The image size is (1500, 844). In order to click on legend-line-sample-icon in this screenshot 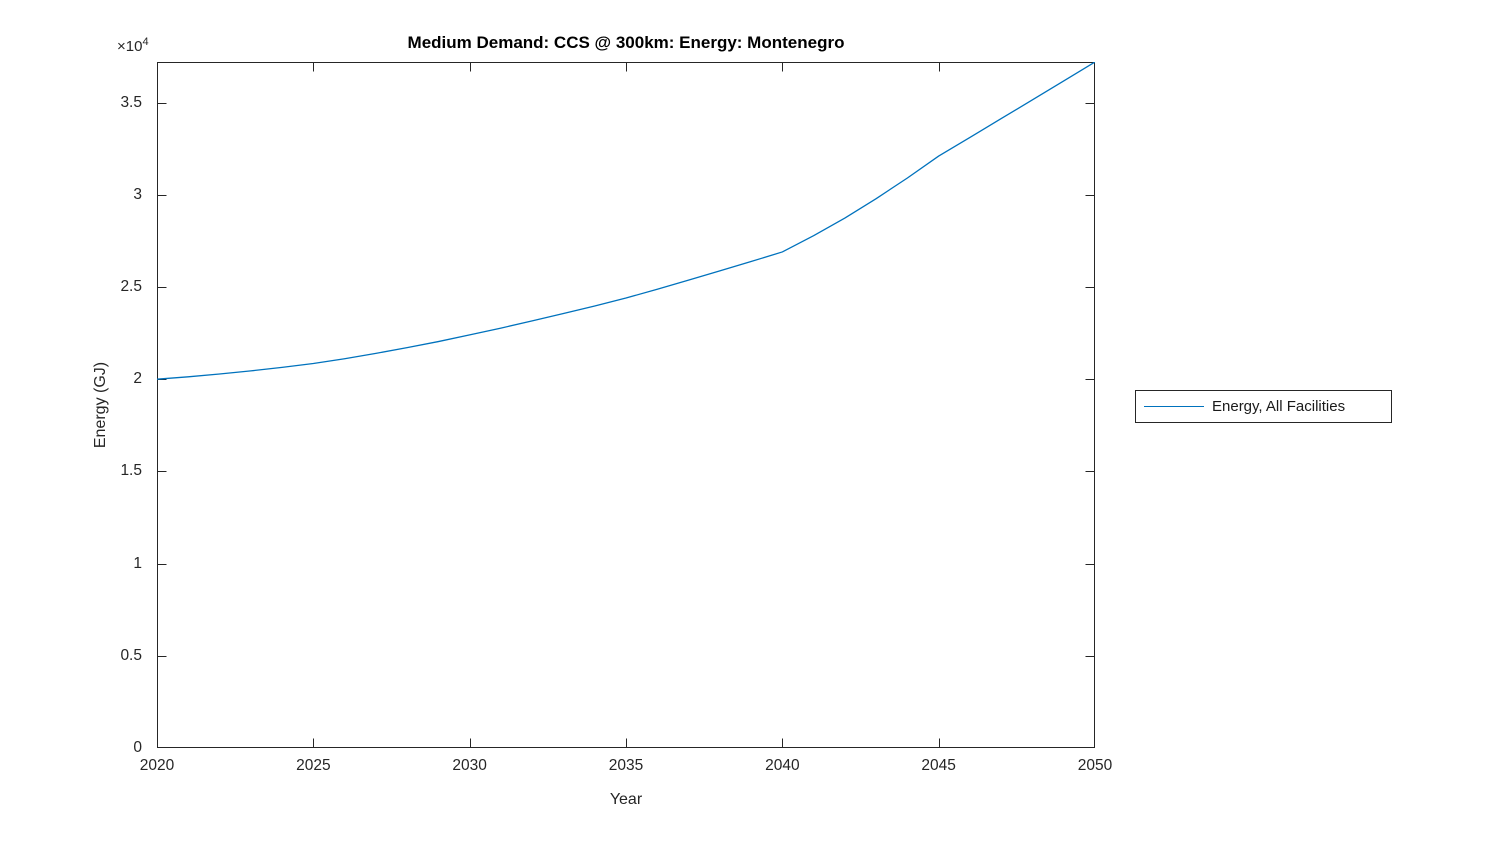, I will do `click(1174, 406)`.